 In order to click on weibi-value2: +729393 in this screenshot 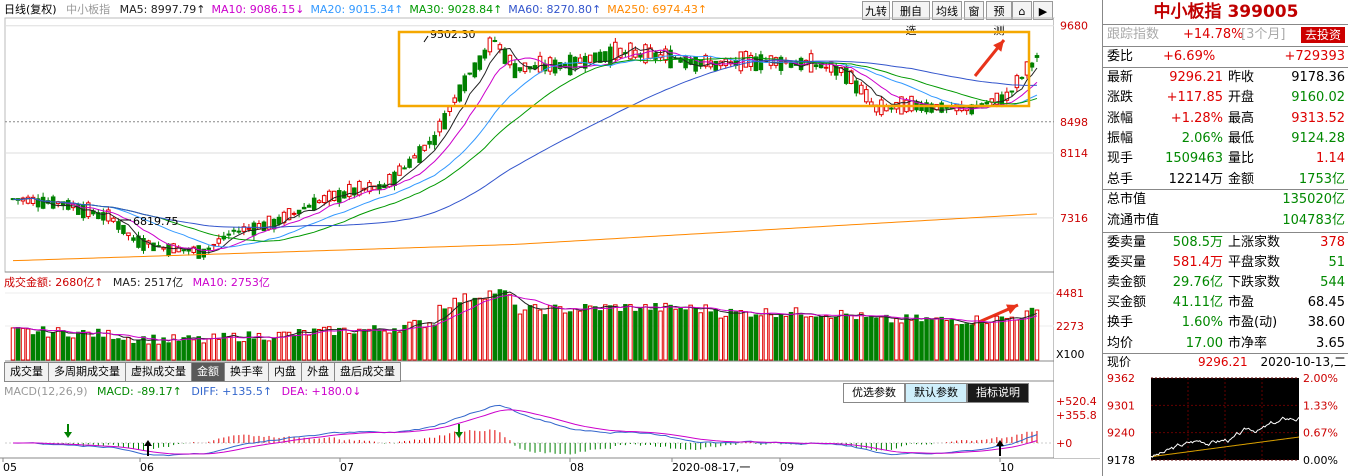, I will do `click(1314, 56)`.